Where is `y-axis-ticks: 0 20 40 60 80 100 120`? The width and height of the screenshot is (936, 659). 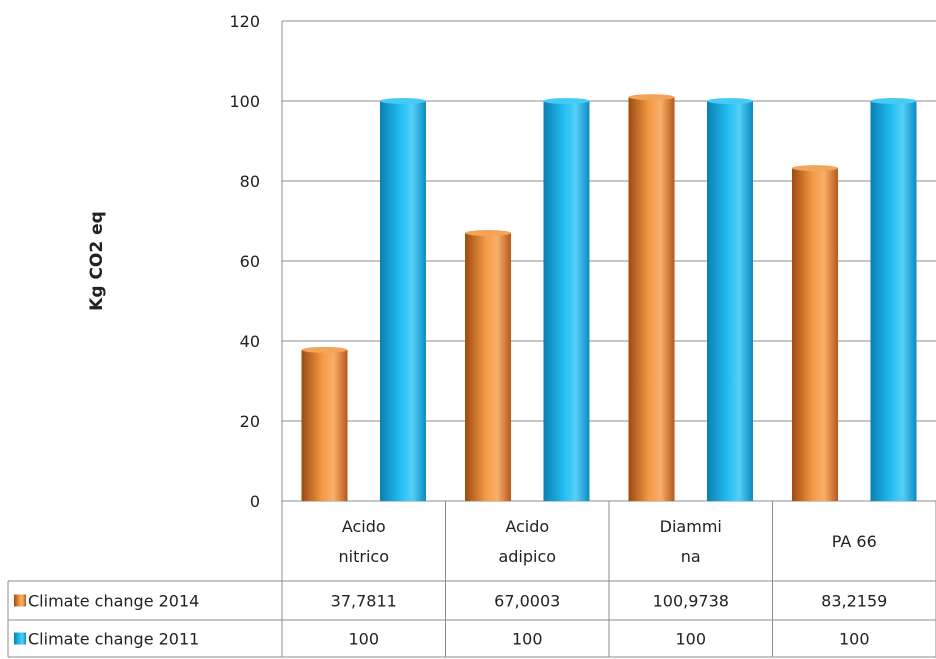
y-axis-ticks: 0 20 40 60 80 100 120 is located at coordinates (244, 261).